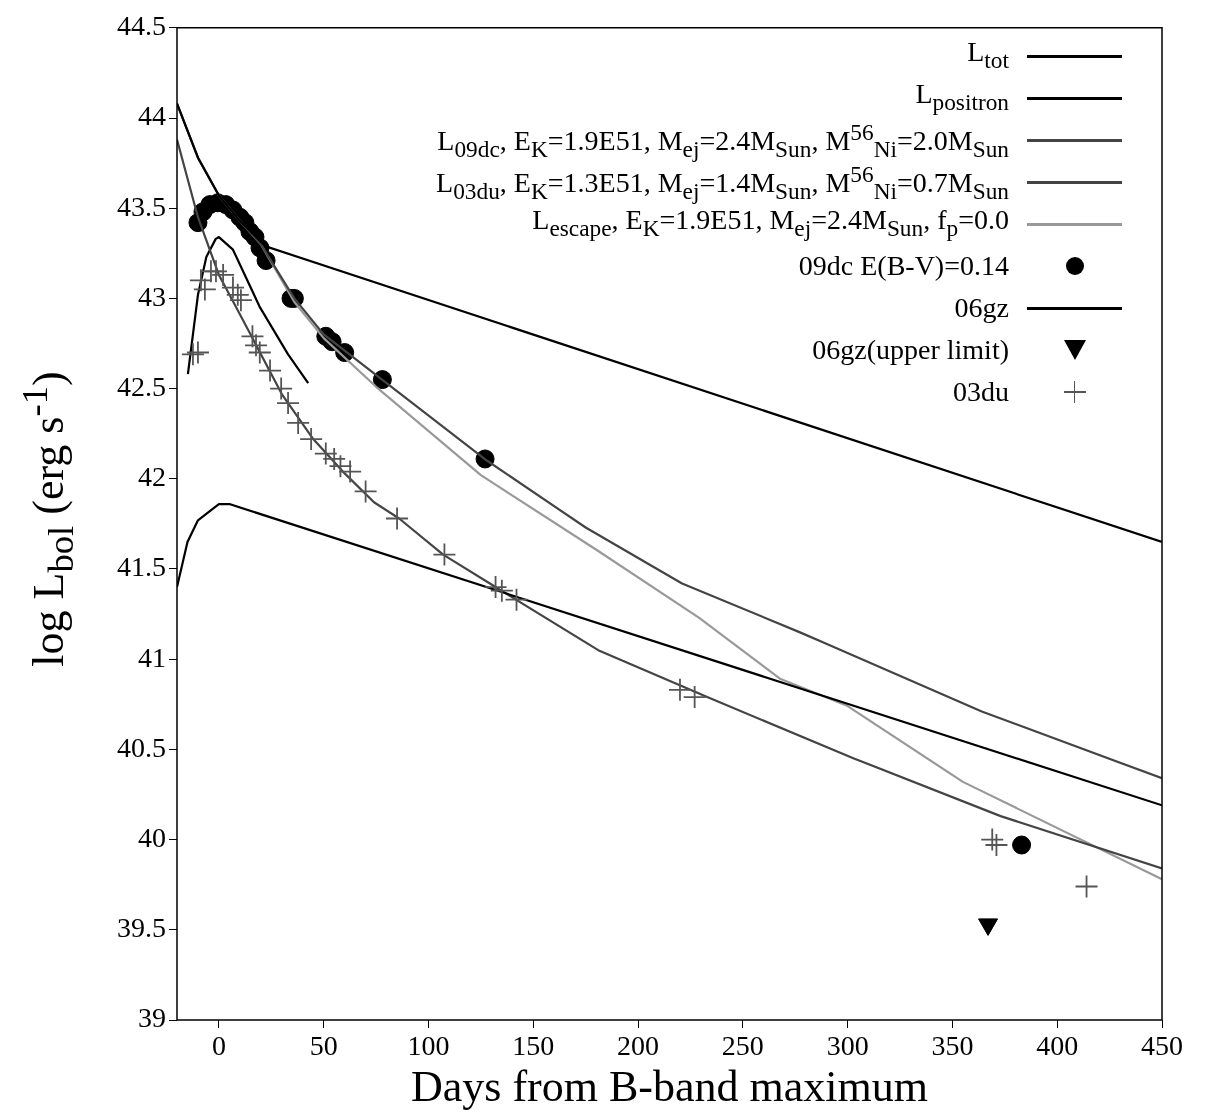  I want to click on y-tick-label: 39, so click(152, 1018).